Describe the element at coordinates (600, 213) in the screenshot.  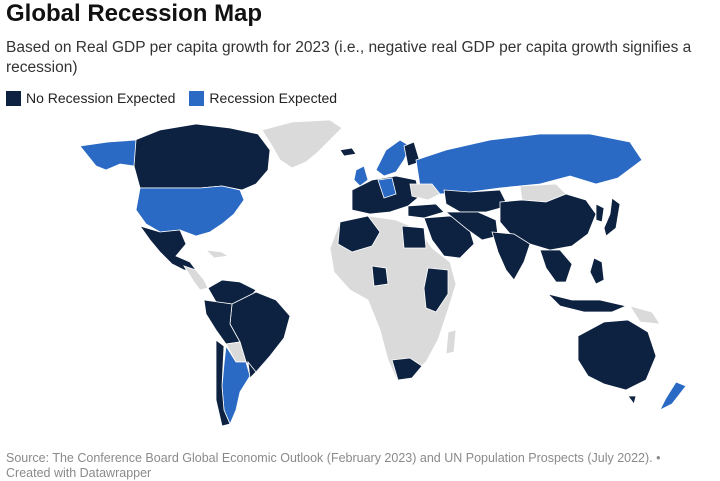
I see `region-korea` at that location.